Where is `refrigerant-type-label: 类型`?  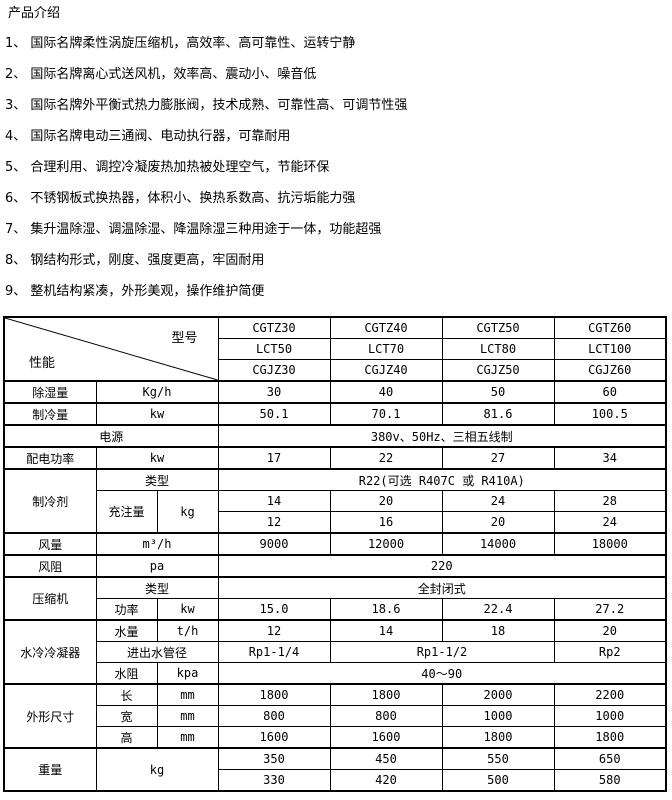
refrigerant-type-label: 类型 is located at coordinates (157, 479).